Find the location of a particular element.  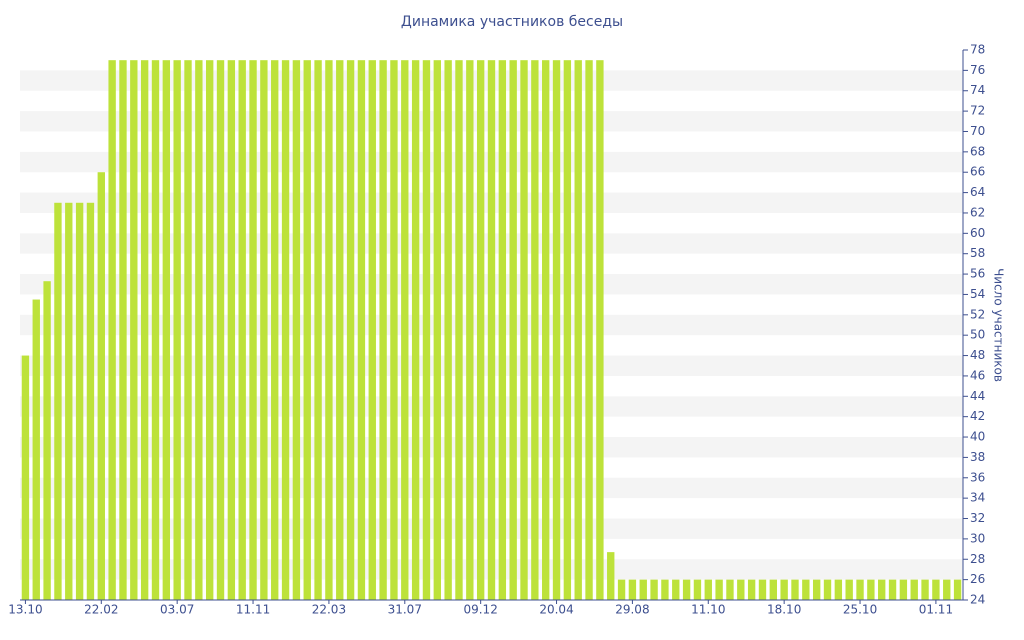

y-axis-title: Число участников is located at coordinates (999, 325).